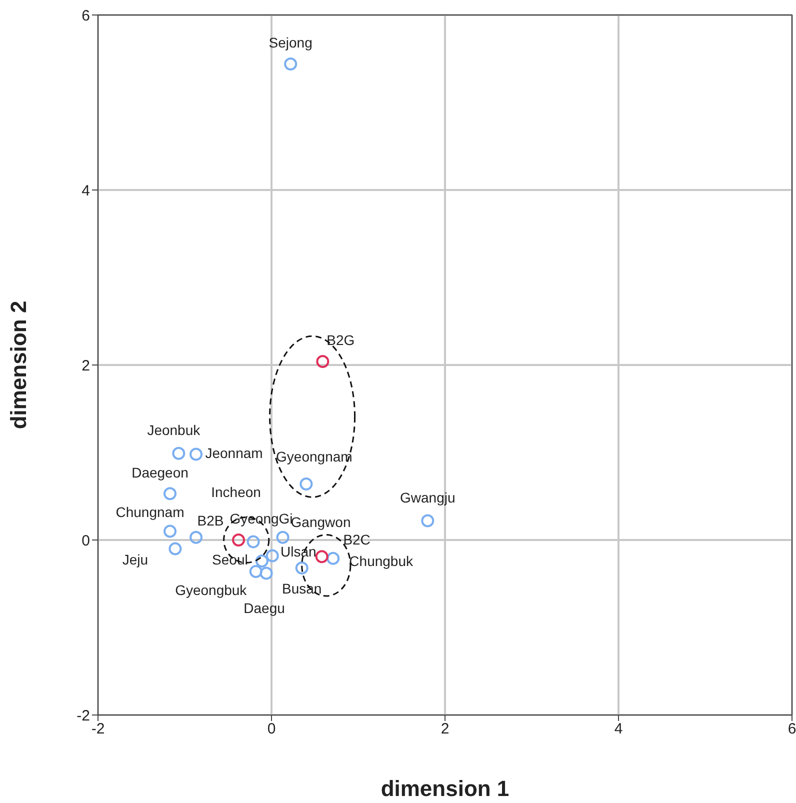  What do you see at coordinates (445, 788) in the screenshot?
I see `x-axis-title: dimension 1` at bounding box center [445, 788].